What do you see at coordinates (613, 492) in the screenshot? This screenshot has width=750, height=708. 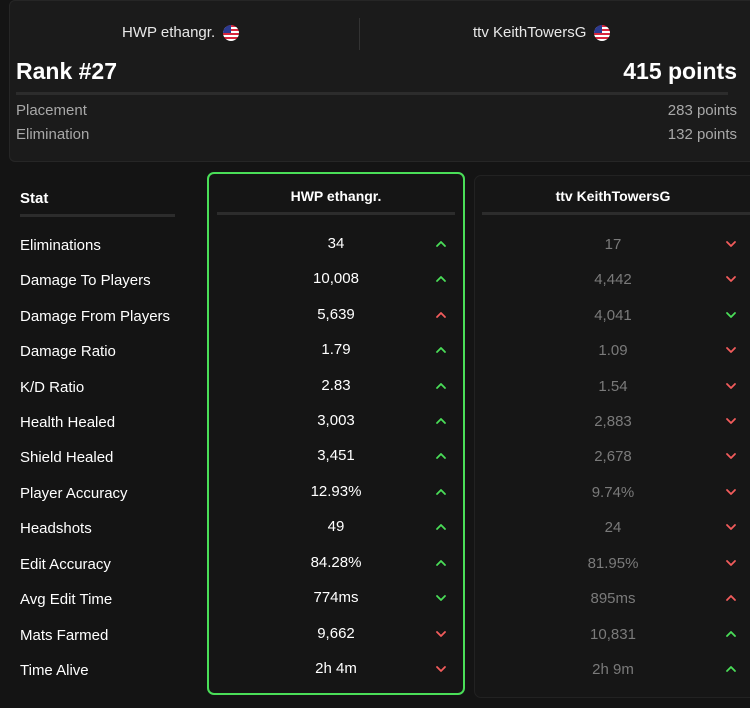 I see `player2-stat-value: 9.74%` at bounding box center [613, 492].